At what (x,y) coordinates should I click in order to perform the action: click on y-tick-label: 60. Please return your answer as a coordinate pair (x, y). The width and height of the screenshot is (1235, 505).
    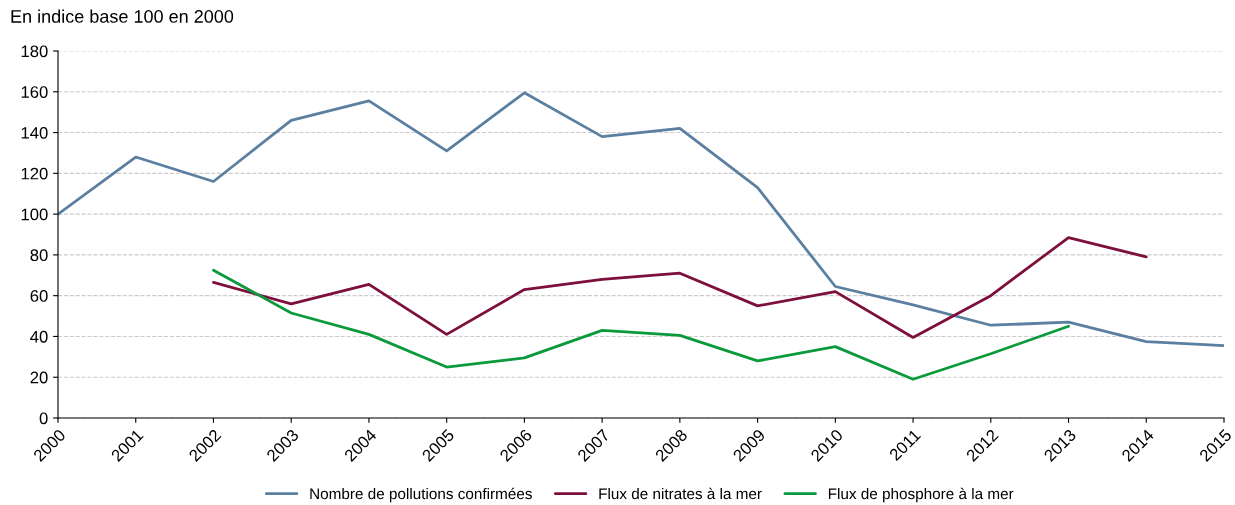
    Looking at the image, I should click on (39, 296).